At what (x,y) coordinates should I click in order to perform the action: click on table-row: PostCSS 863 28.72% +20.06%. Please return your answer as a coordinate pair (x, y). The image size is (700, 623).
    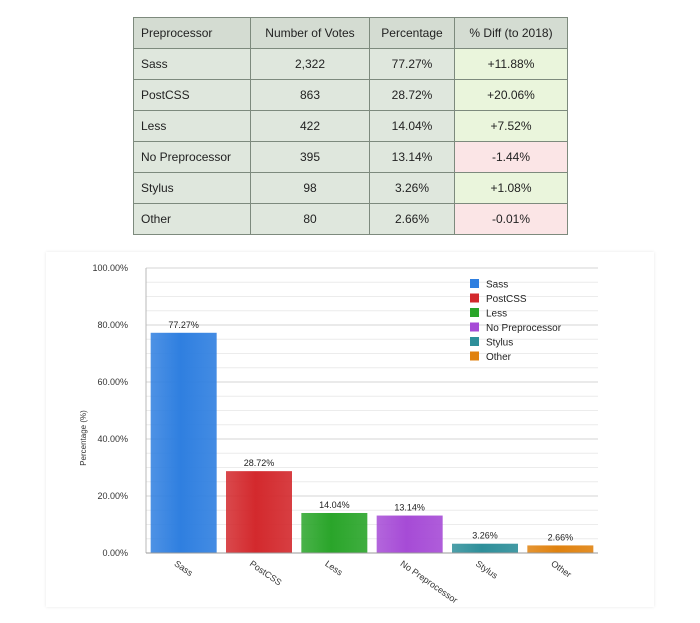
    Looking at the image, I should click on (350, 95).